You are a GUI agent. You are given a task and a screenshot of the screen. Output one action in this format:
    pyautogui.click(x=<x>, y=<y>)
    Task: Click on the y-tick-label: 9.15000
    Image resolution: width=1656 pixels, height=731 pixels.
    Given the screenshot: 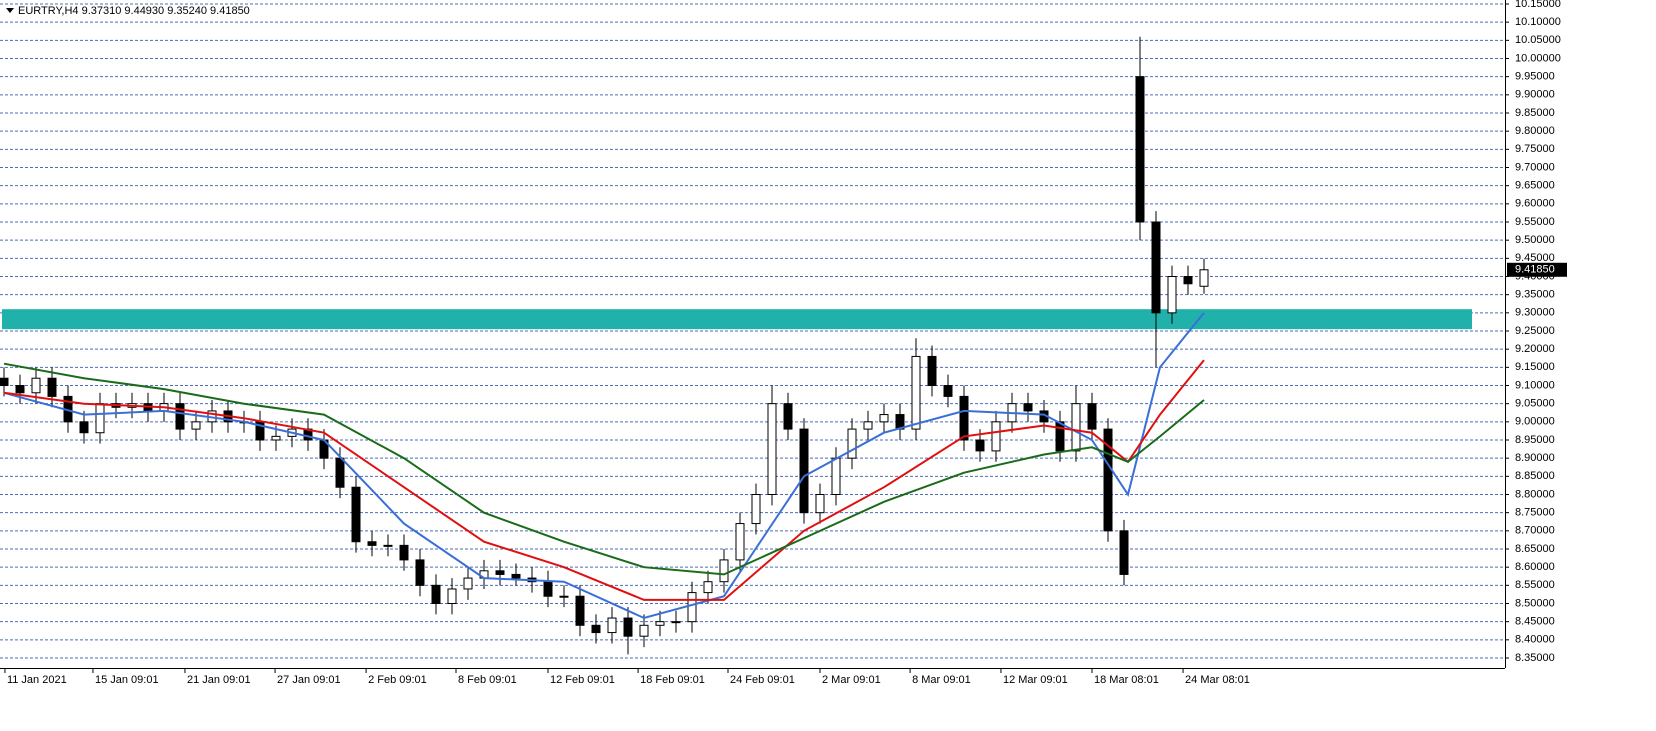 What is the action you would take?
    pyautogui.click(x=1535, y=367)
    